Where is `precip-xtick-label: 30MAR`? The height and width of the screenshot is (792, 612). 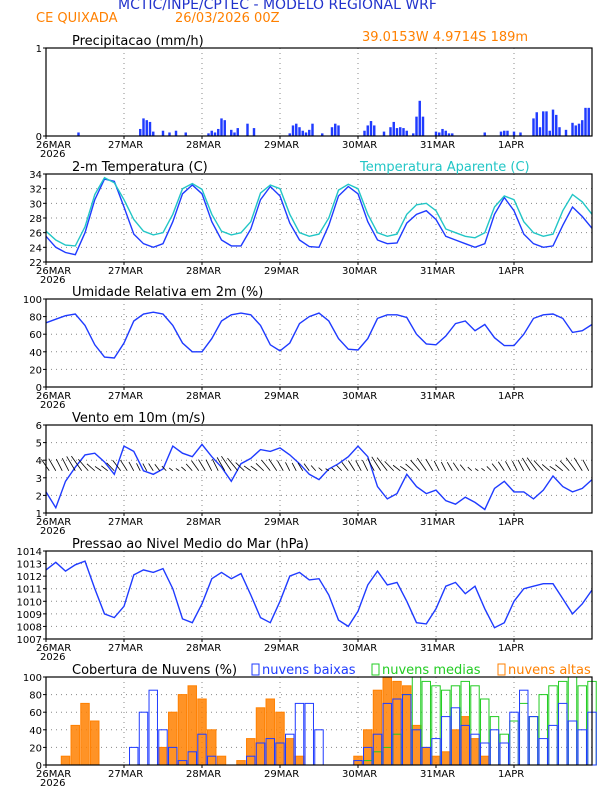
precip-xtick-label: 30MAR is located at coordinates (359, 145).